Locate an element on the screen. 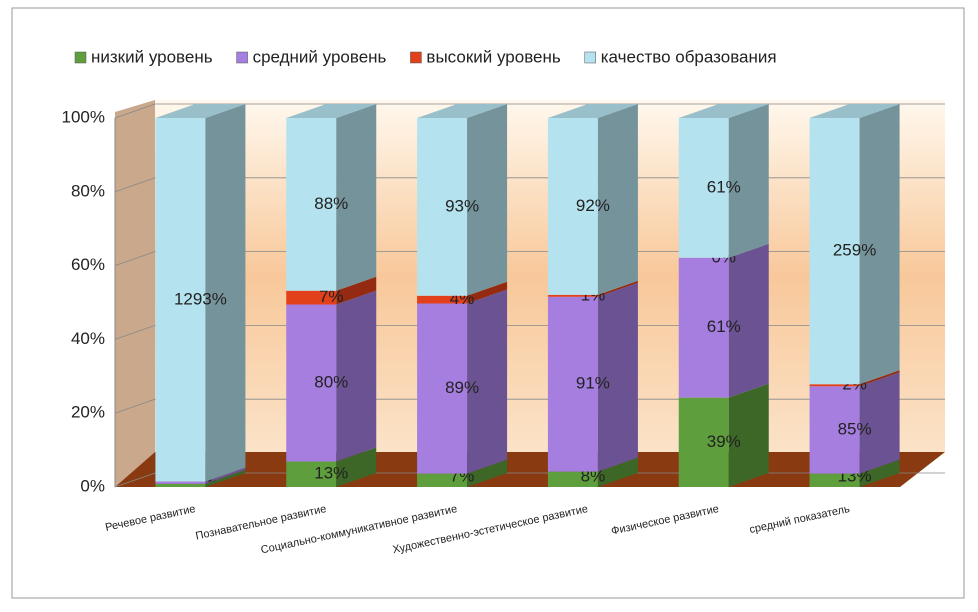 The image size is (978, 612). y-tick-label: 20% is located at coordinates (88, 412).